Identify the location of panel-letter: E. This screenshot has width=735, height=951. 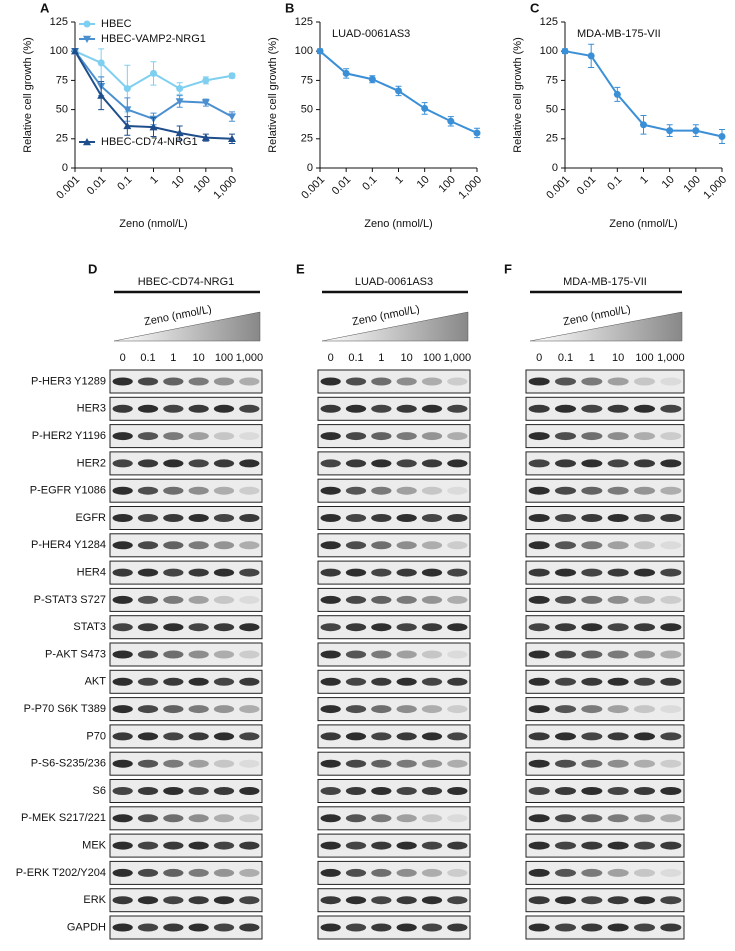
(300, 268).